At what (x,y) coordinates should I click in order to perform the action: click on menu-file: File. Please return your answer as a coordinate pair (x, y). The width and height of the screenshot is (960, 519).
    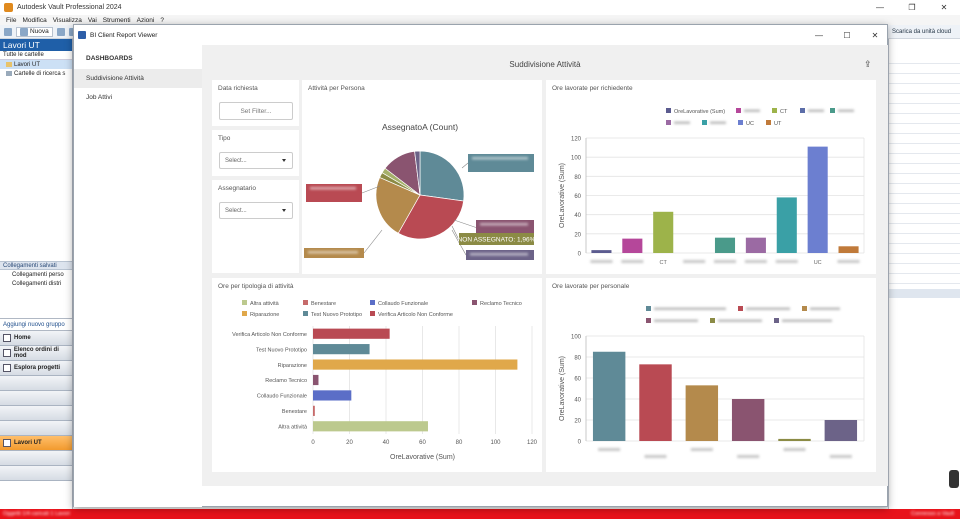
    Looking at the image, I should click on (11, 20).